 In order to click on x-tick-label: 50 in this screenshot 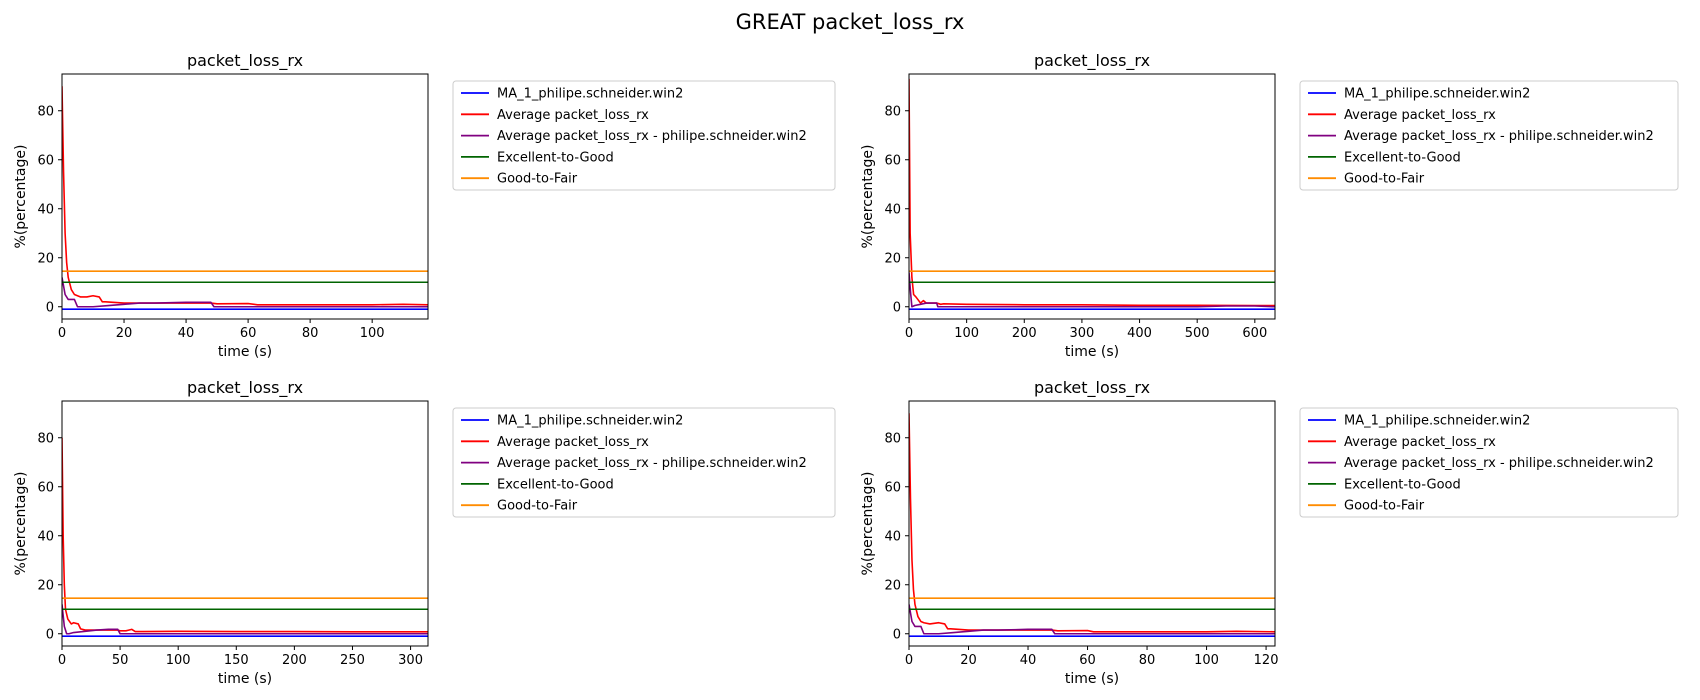, I will do `click(120, 660)`.